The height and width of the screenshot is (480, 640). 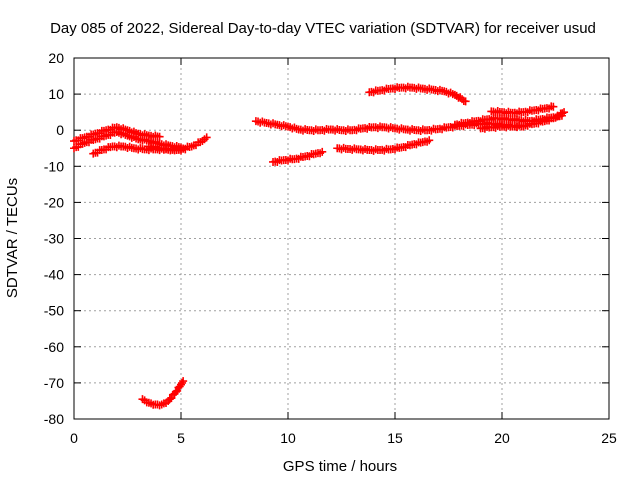 I want to click on y-tick-label: -80, so click(x=54, y=419).